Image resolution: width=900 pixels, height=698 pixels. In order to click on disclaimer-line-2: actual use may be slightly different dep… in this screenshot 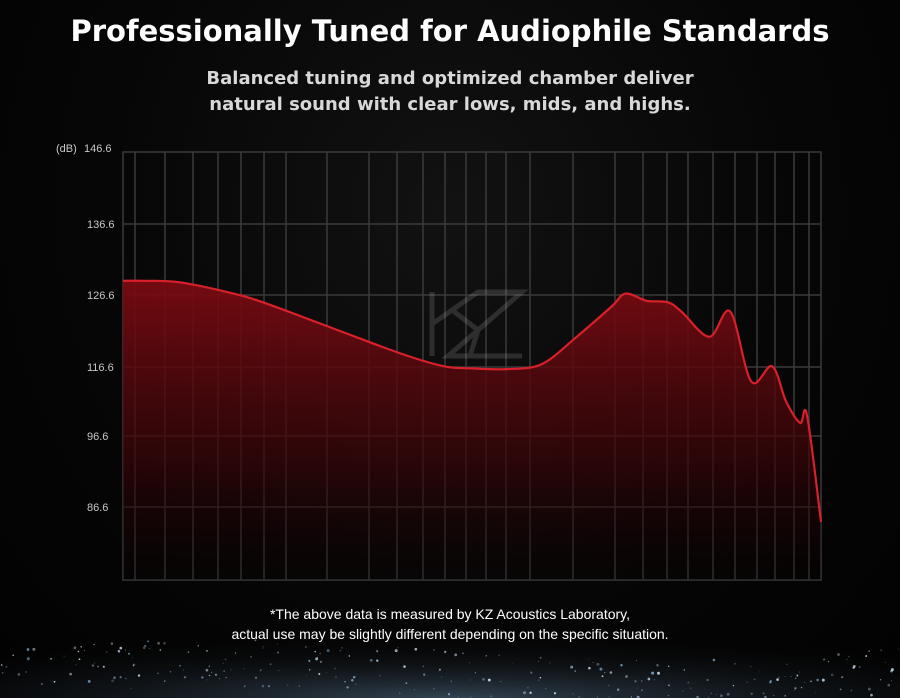, I will do `click(450, 634)`.